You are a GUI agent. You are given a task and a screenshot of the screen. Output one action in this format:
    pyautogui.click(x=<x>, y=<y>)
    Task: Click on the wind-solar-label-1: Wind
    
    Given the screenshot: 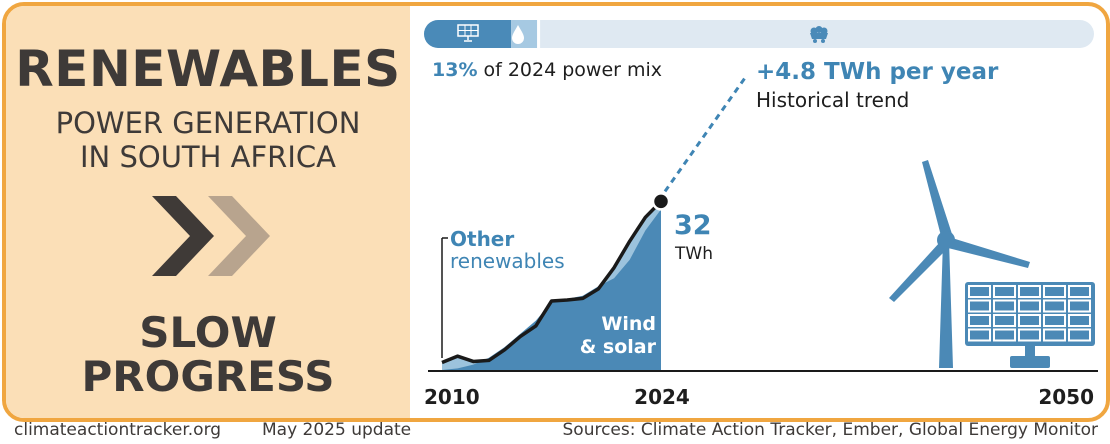 What is the action you would take?
    pyautogui.click(x=628, y=324)
    